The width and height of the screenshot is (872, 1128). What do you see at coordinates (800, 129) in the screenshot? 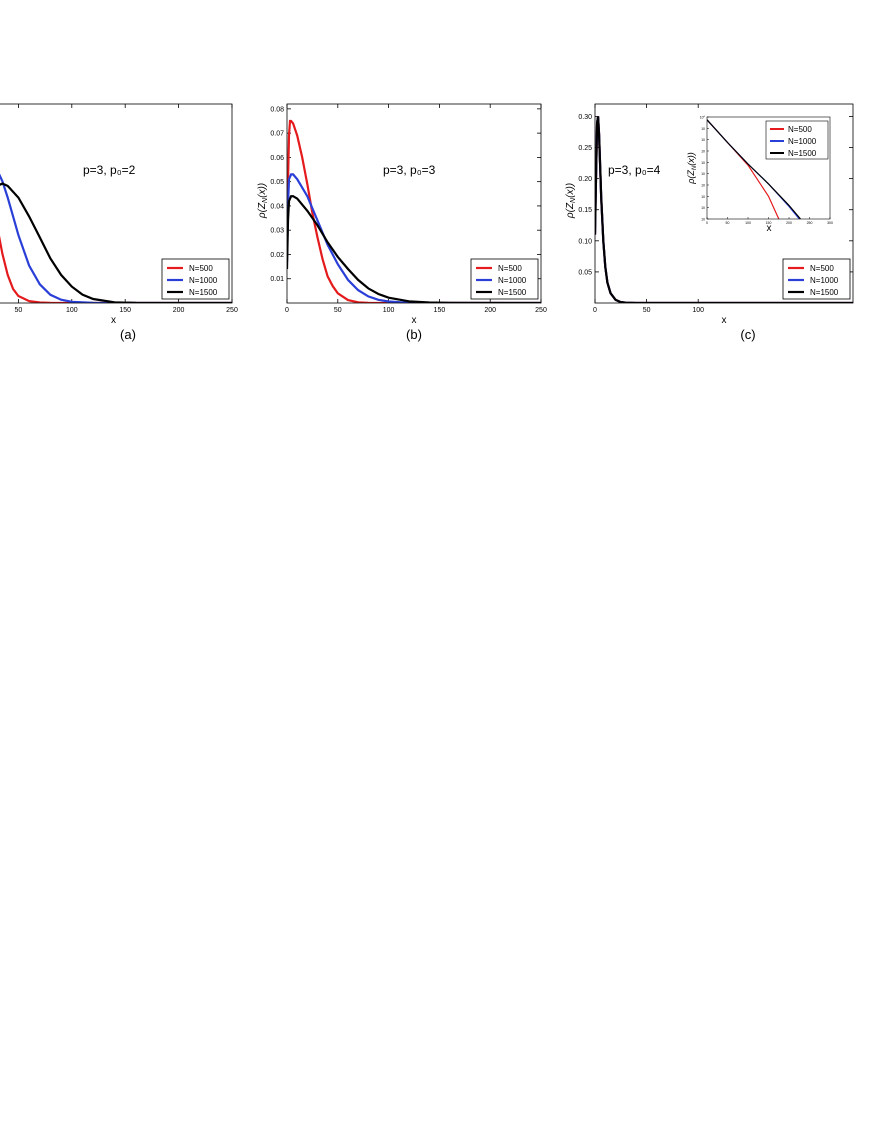
I see `inset-legend-label: N=500` at bounding box center [800, 129].